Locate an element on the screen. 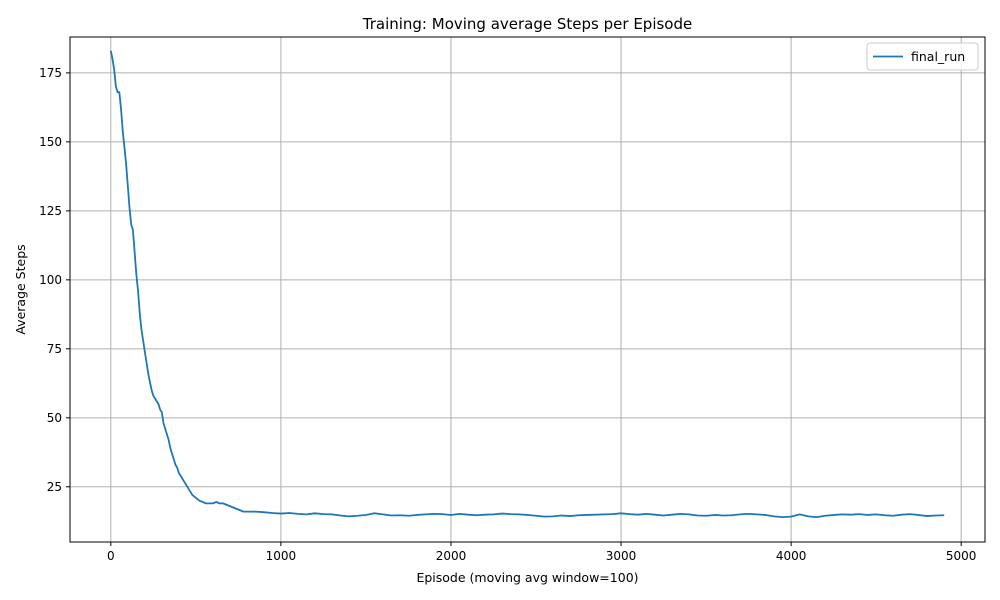 The image size is (1000, 600). x-tick-label: 2000 is located at coordinates (451, 556).